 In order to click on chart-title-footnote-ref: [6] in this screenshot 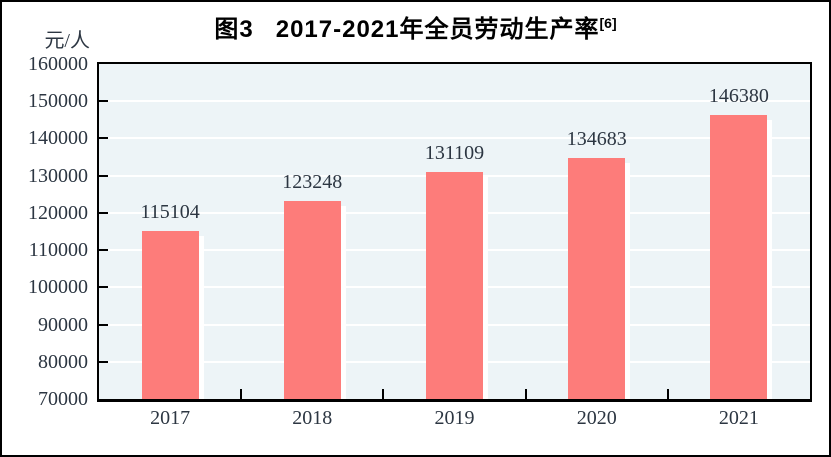, I will do `click(608, 23)`.